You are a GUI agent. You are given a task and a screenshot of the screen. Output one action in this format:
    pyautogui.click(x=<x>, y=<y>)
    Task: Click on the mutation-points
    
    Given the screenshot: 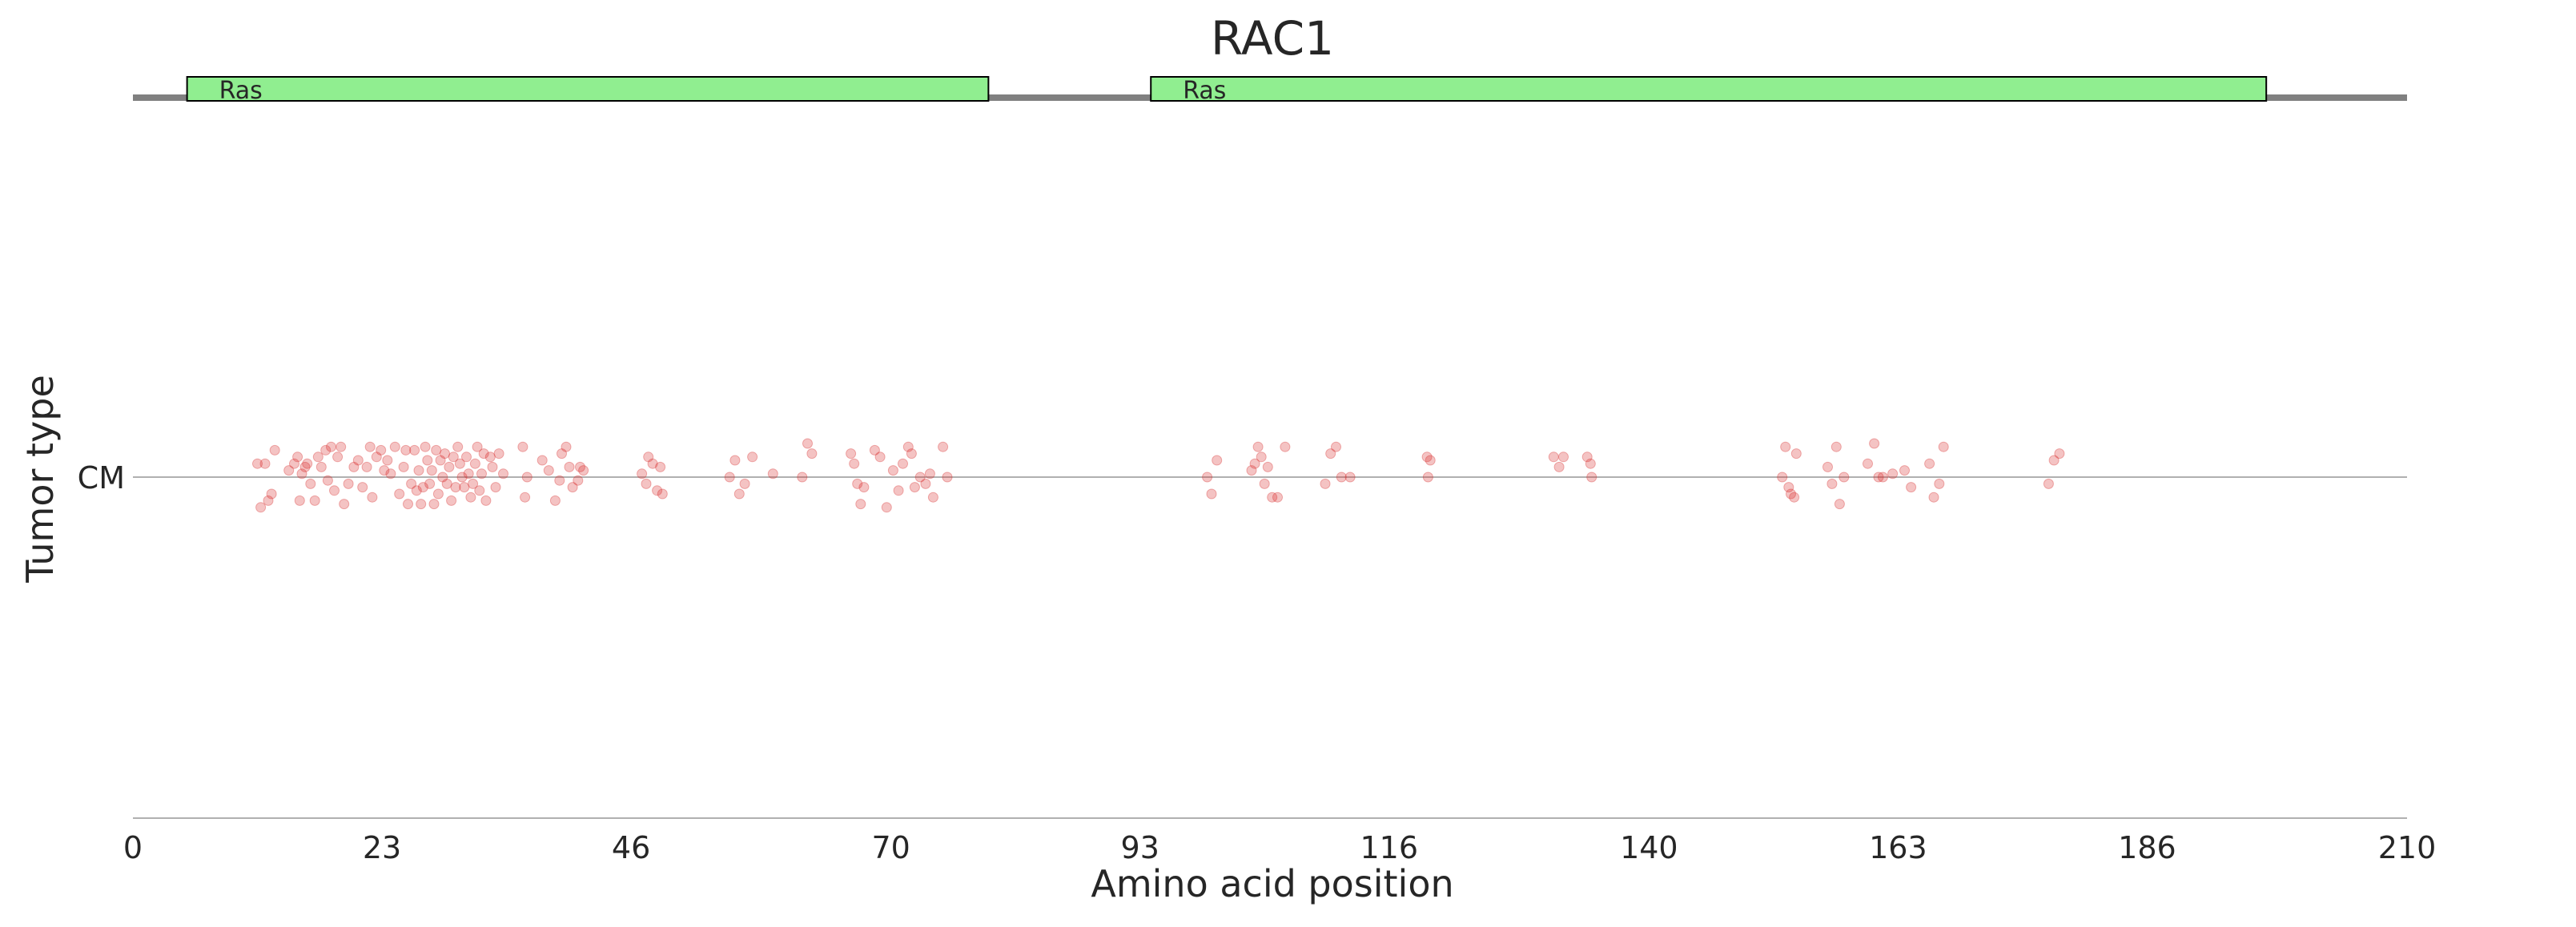 What is the action you would take?
    pyautogui.click(x=1158, y=475)
    